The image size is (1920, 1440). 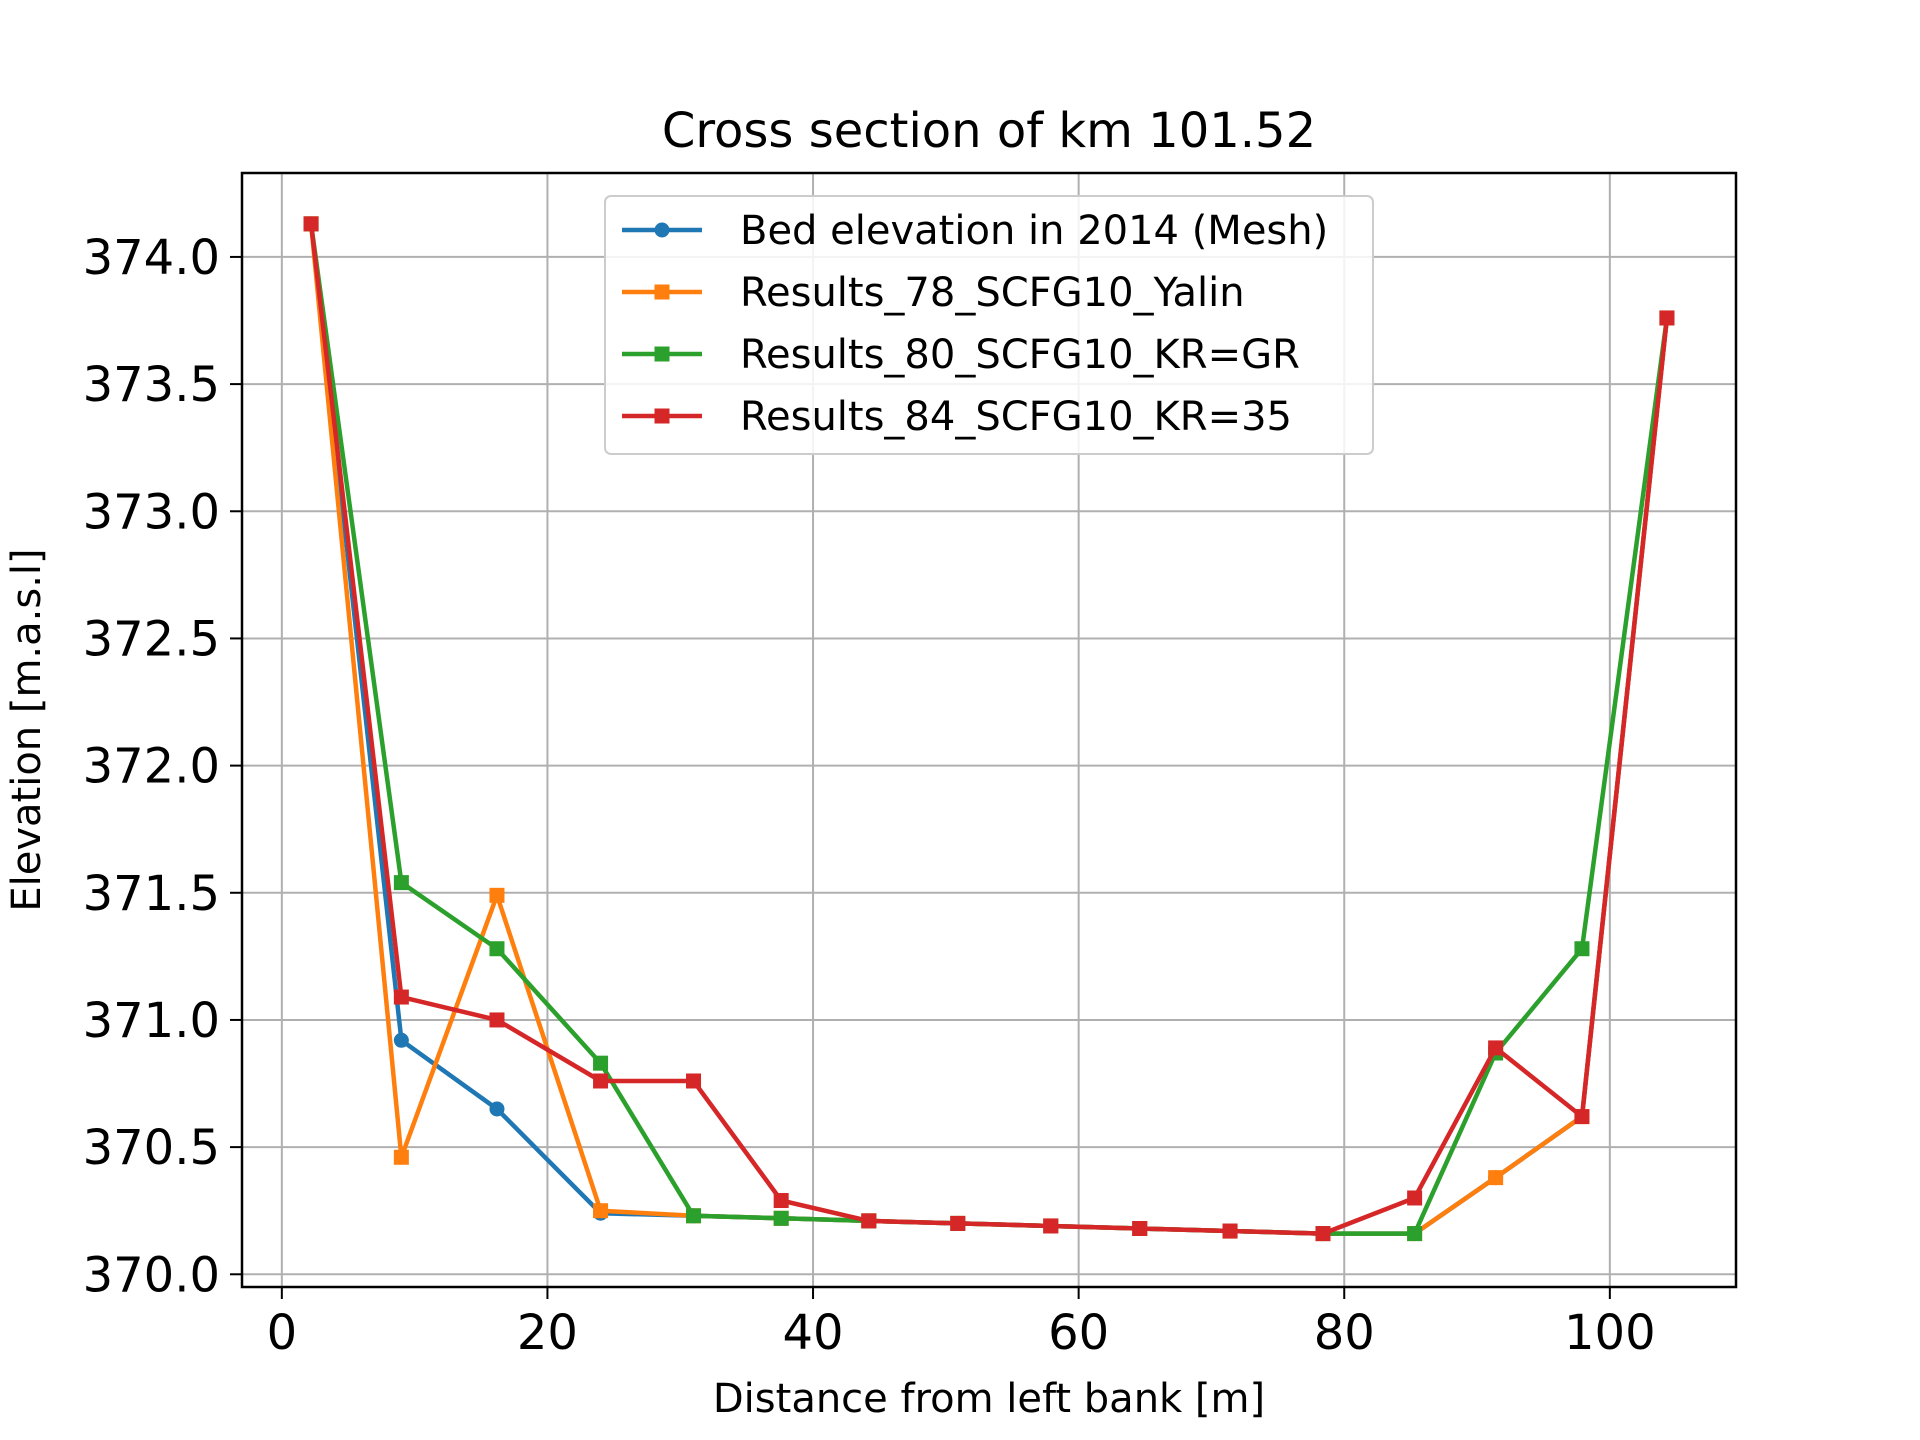 What do you see at coordinates (282, 1333) in the screenshot?
I see `x-tick-label: 0` at bounding box center [282, 1333].